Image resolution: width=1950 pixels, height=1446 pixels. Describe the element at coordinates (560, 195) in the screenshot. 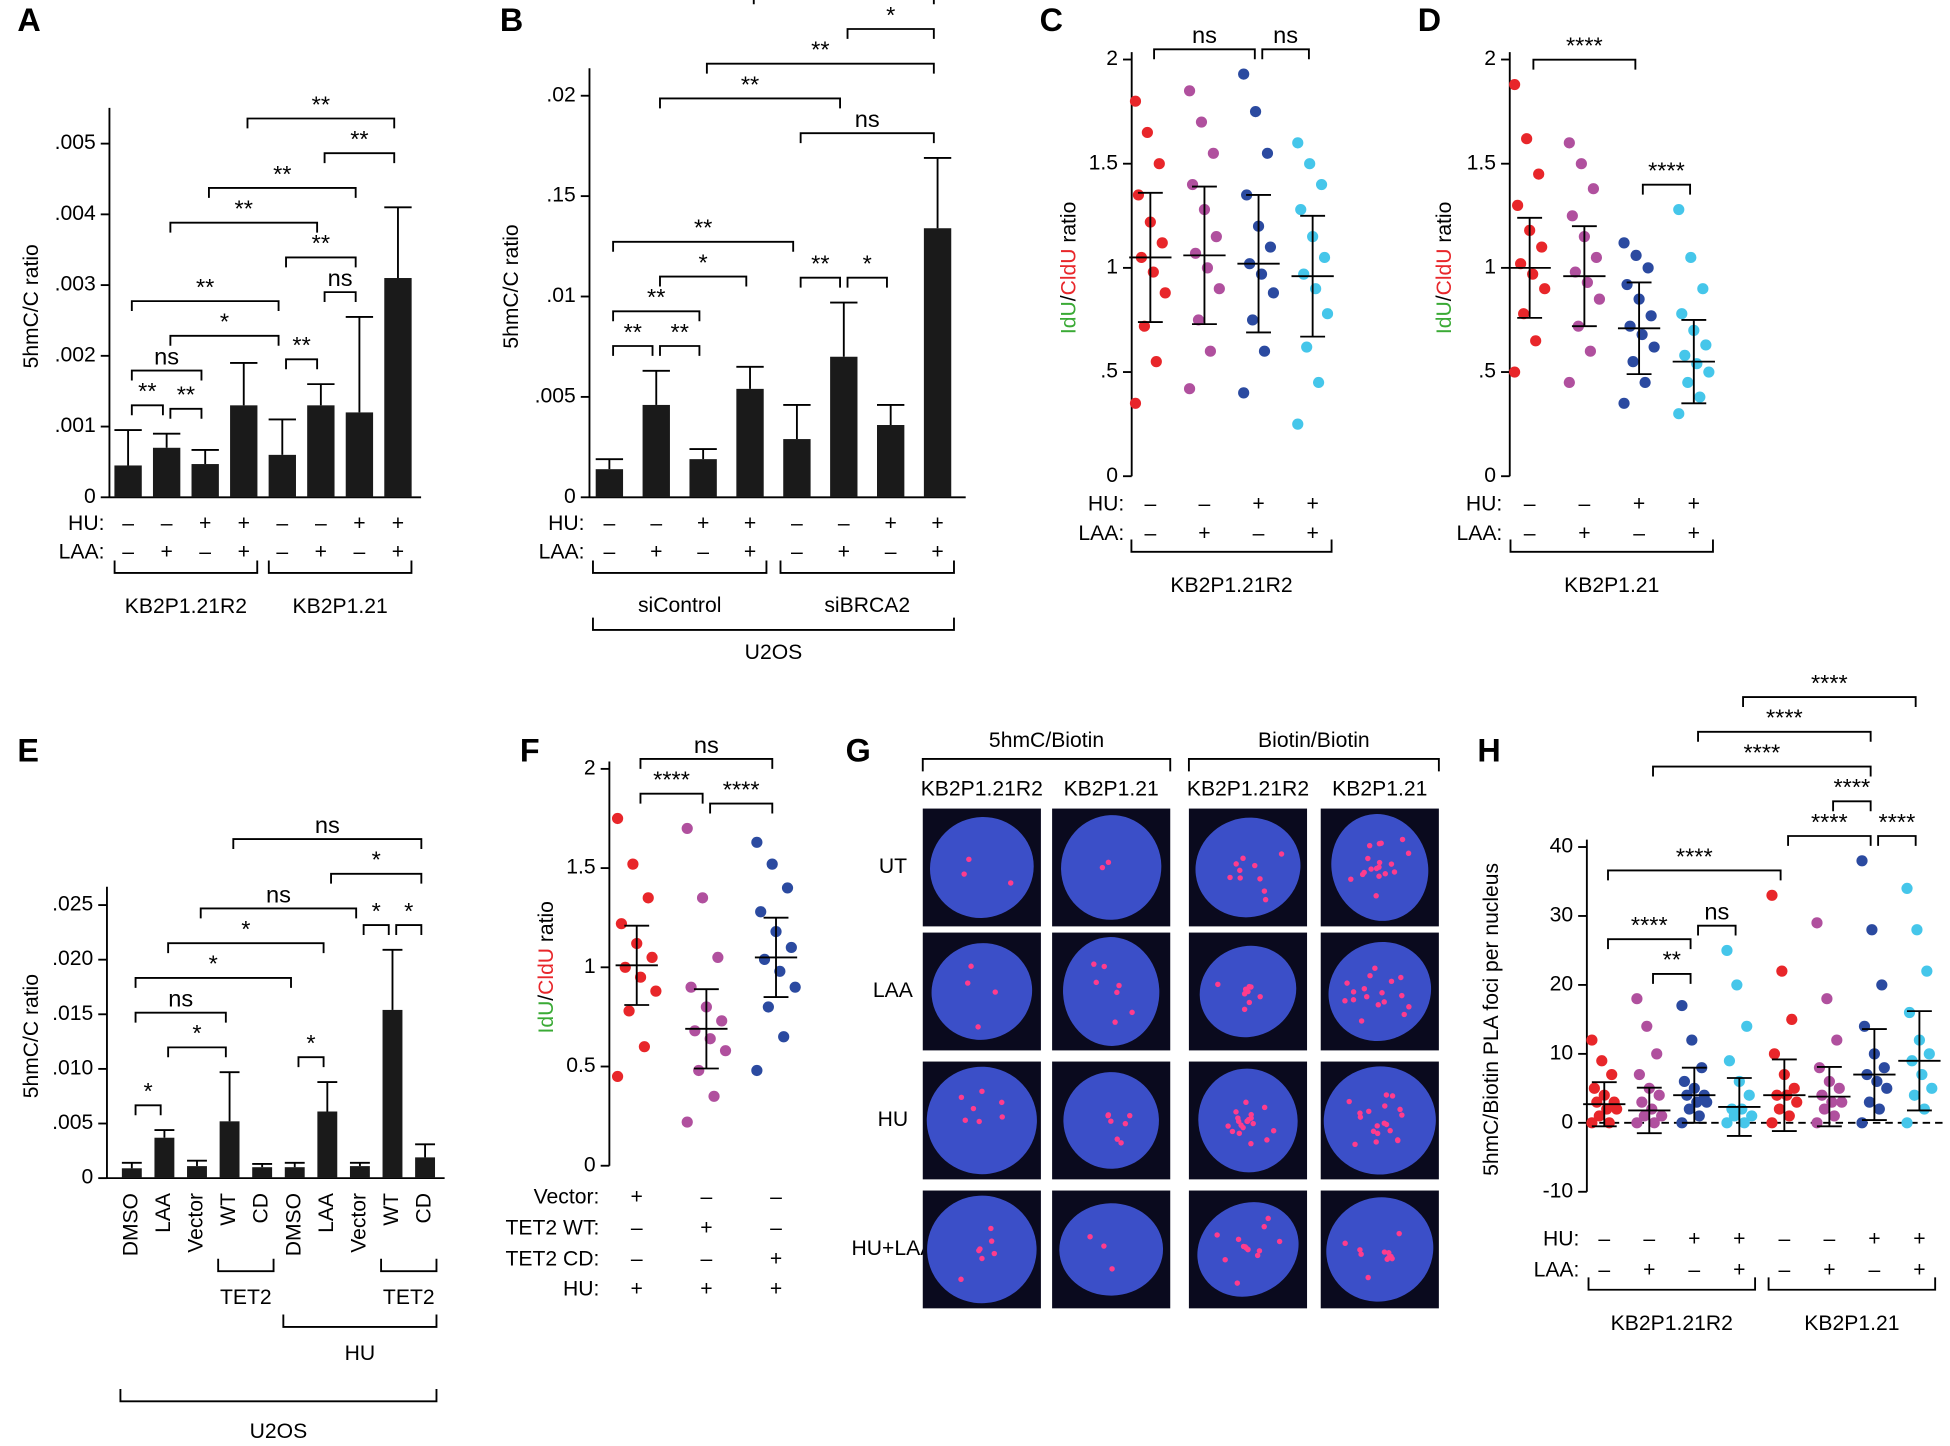

I see `y-tick-label: .15` at that location.